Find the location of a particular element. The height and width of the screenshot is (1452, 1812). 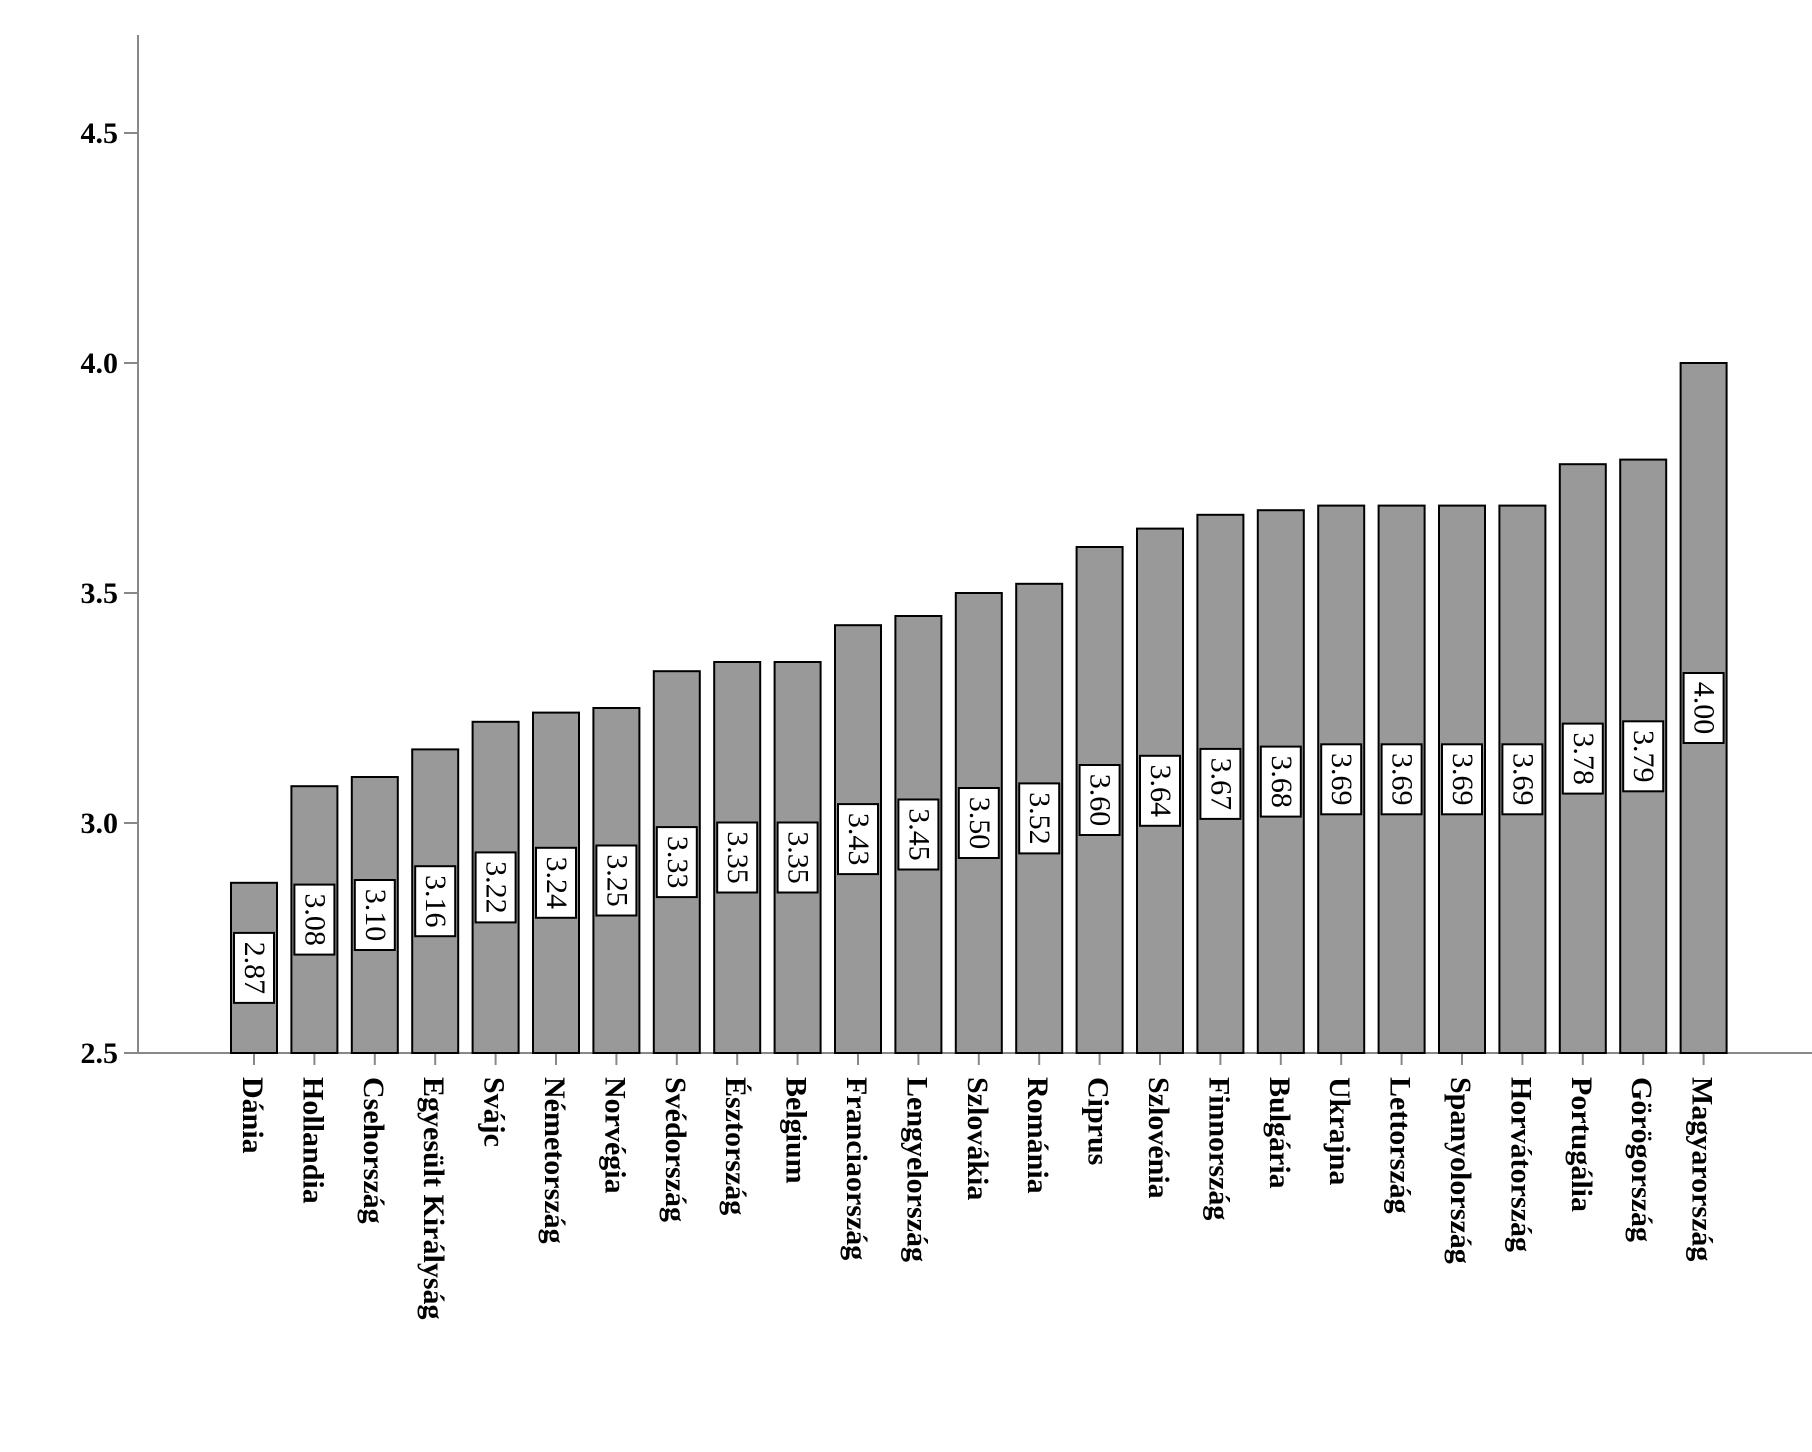

value-label: 3.45 is located at coordinates (918, 834).